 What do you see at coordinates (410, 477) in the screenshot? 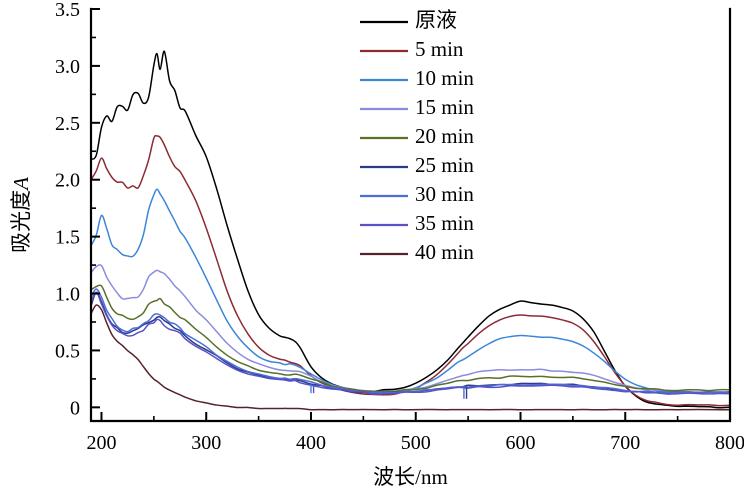
I see `x-axis-title: 波长/nm` at bounding box center [410, 477].